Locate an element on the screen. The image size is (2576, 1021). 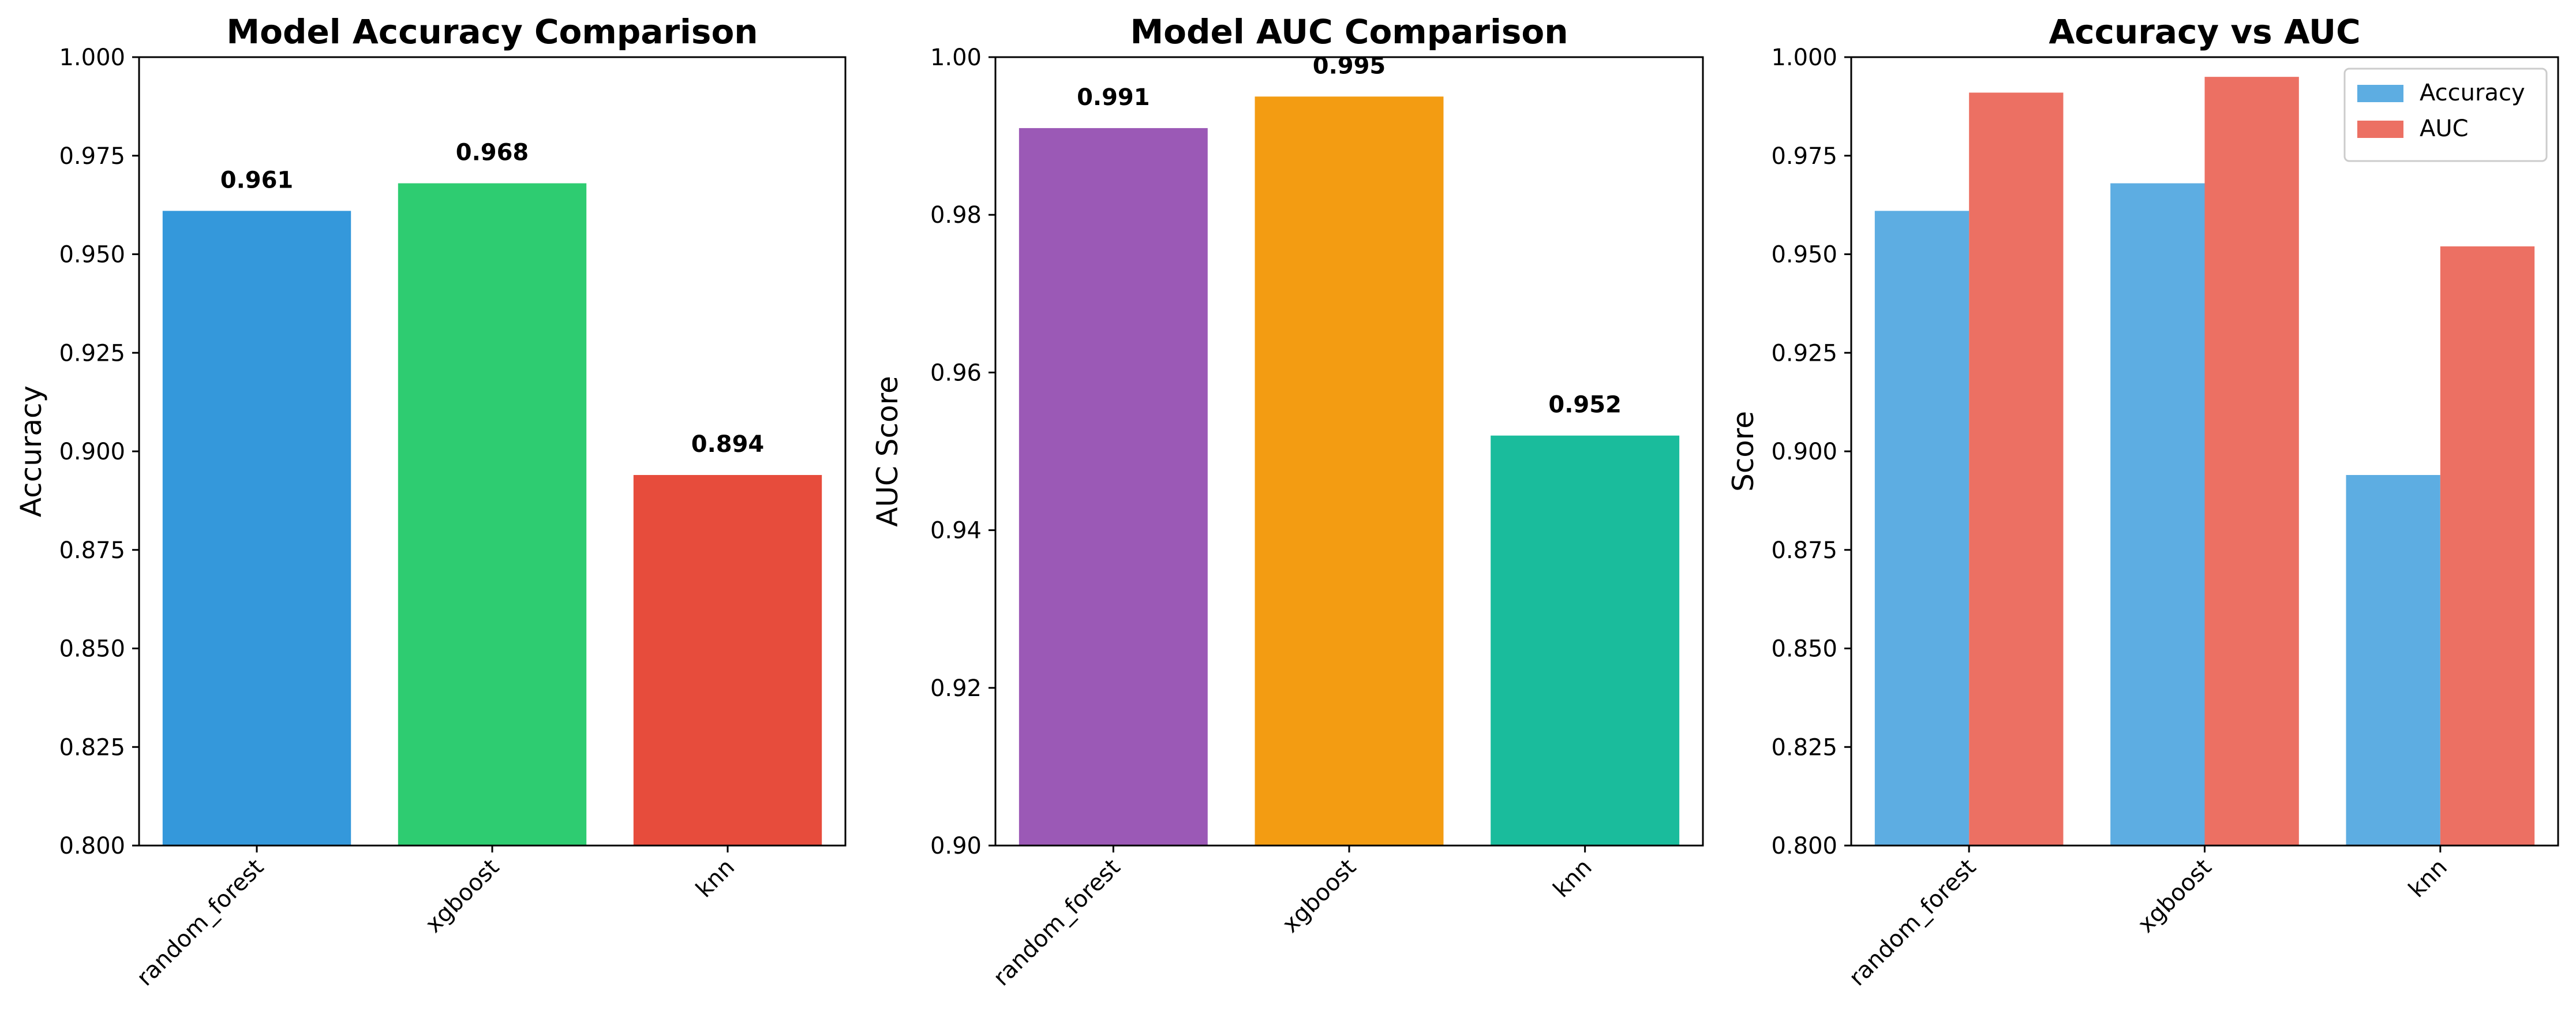
value-label: 0.894 is located at coordinates (728, 444).